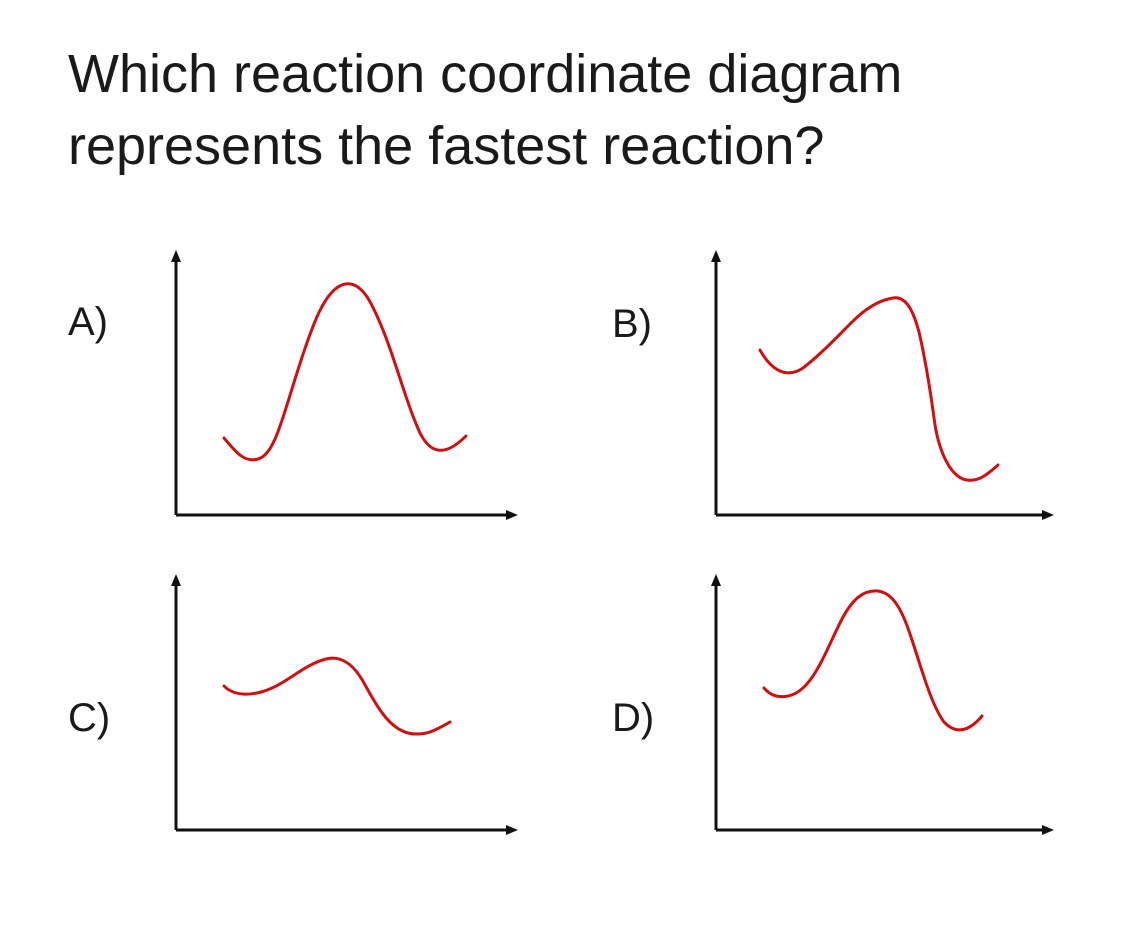  Describe the element at coordinates (1048, 830) in the screenshot. I see `panel-d-x-arrow` at that location.